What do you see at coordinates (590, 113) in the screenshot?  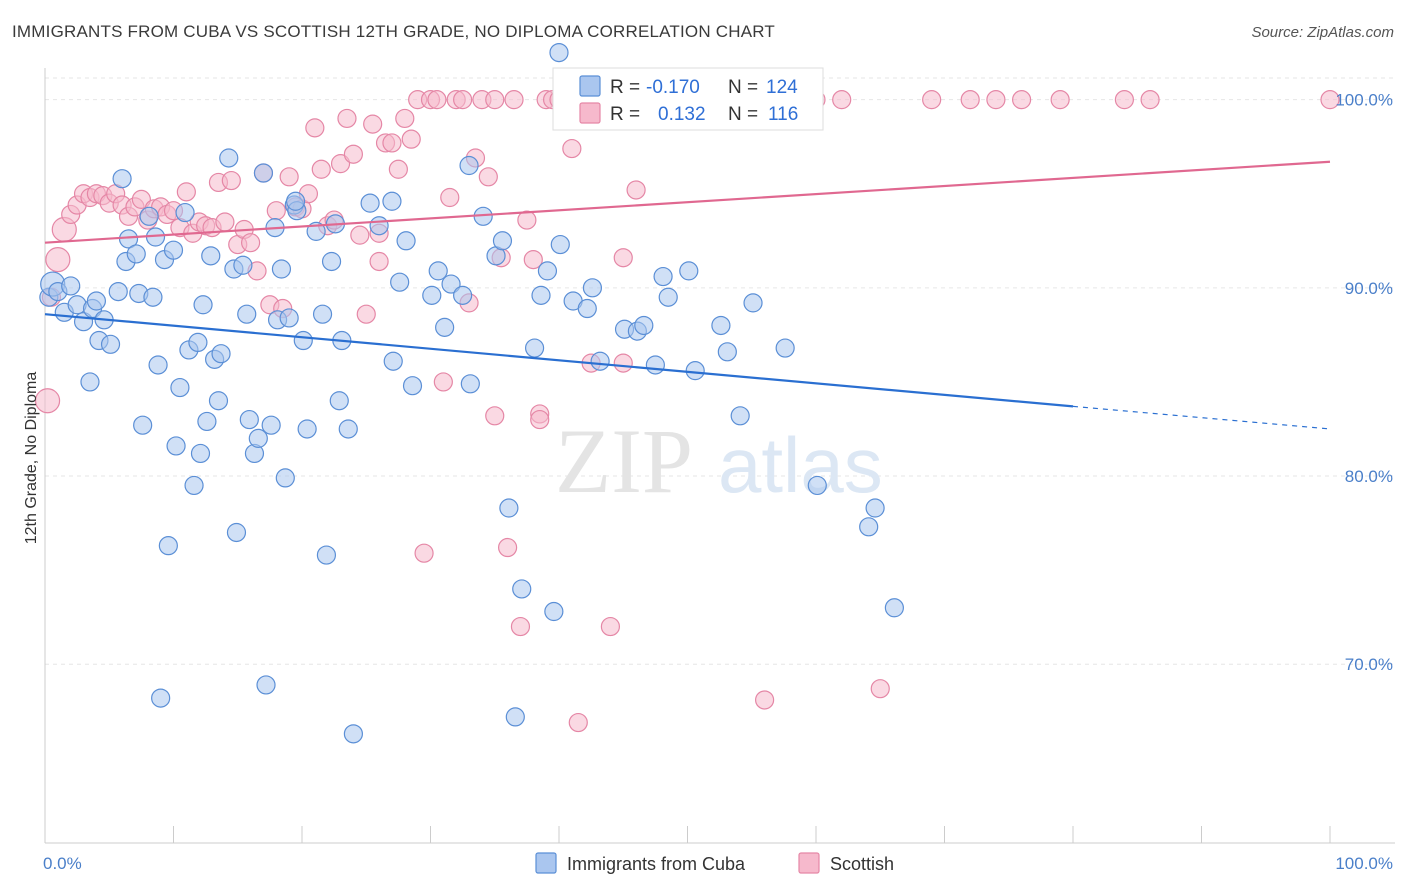 I see `legend-swatch-scottish` at bounding box center [590, 113].